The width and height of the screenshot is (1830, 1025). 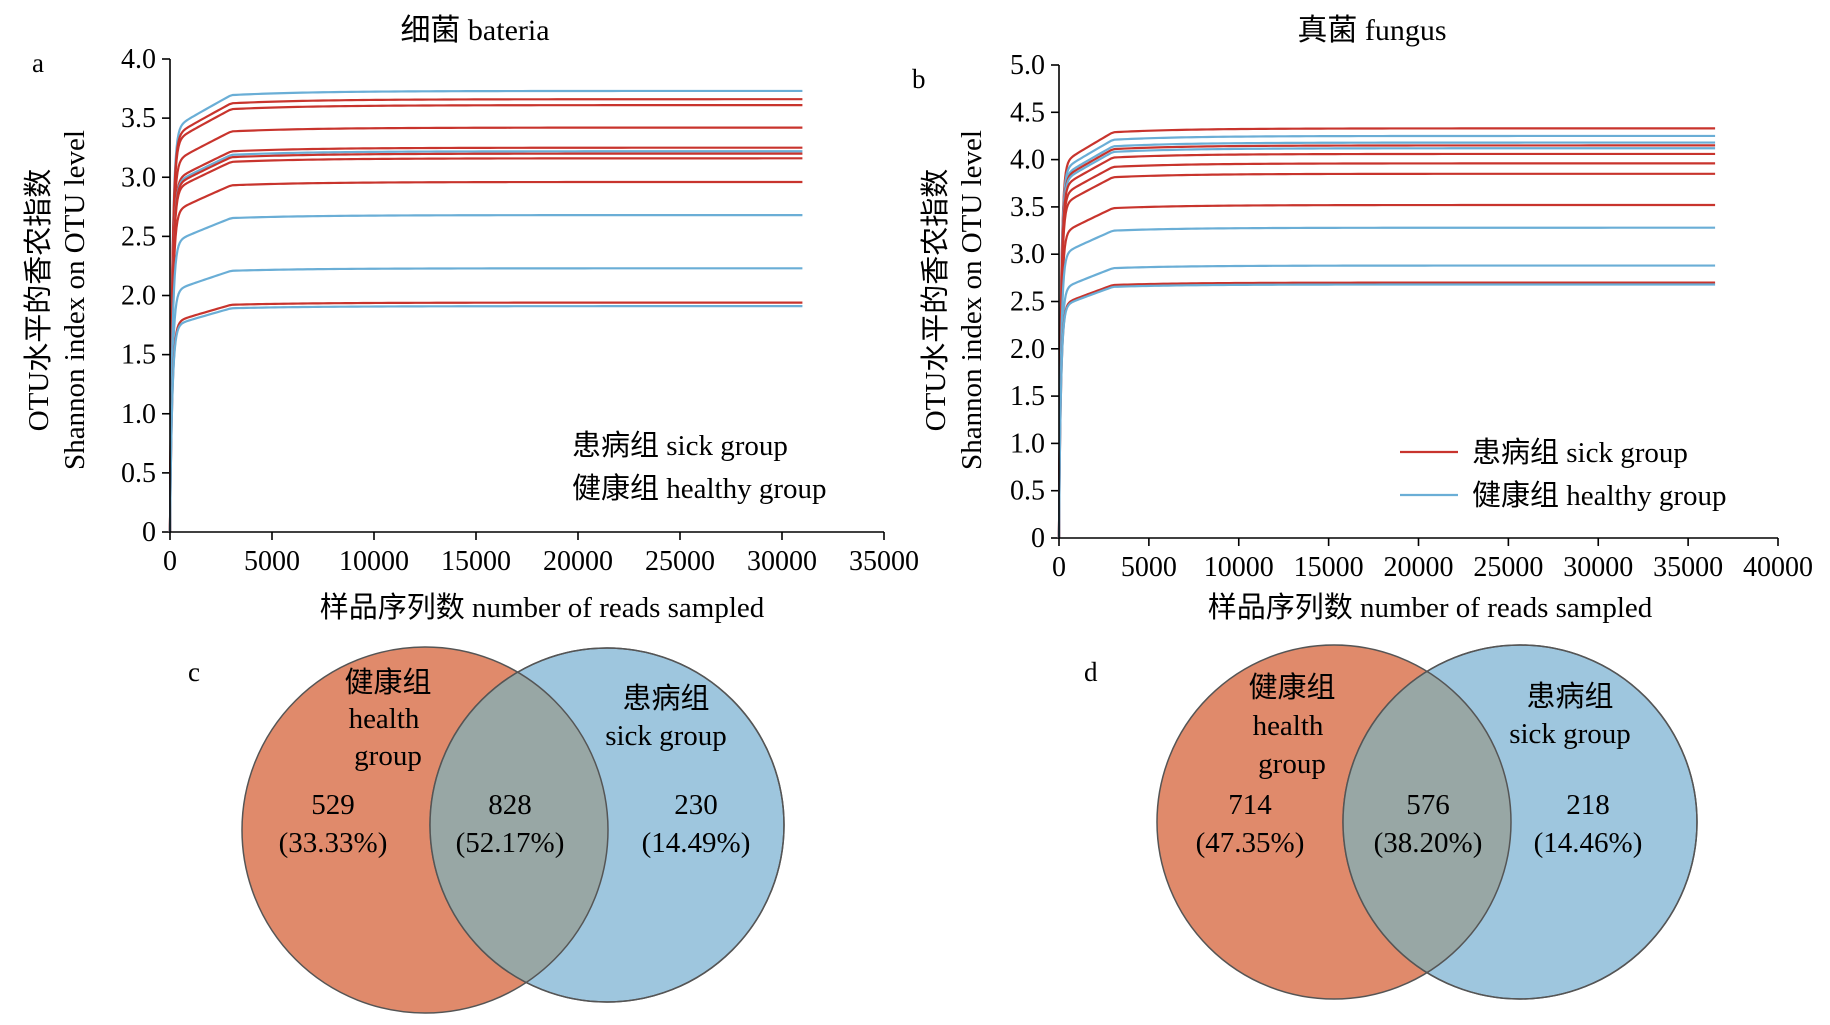 I want to click on panel-a-x-tick-label: 0, so click(x=170, y=561).